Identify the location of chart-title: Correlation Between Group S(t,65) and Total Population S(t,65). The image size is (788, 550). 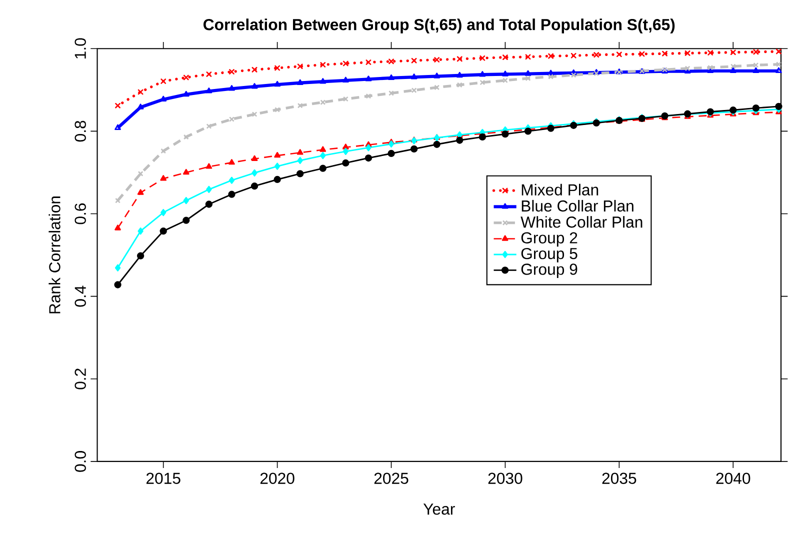
(439, 26).